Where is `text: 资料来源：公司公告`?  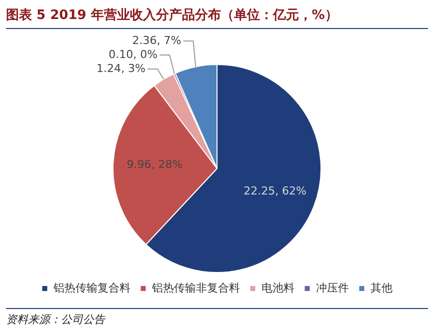 text: 资料来源：公司公告 is located at coordinates (217, 317).